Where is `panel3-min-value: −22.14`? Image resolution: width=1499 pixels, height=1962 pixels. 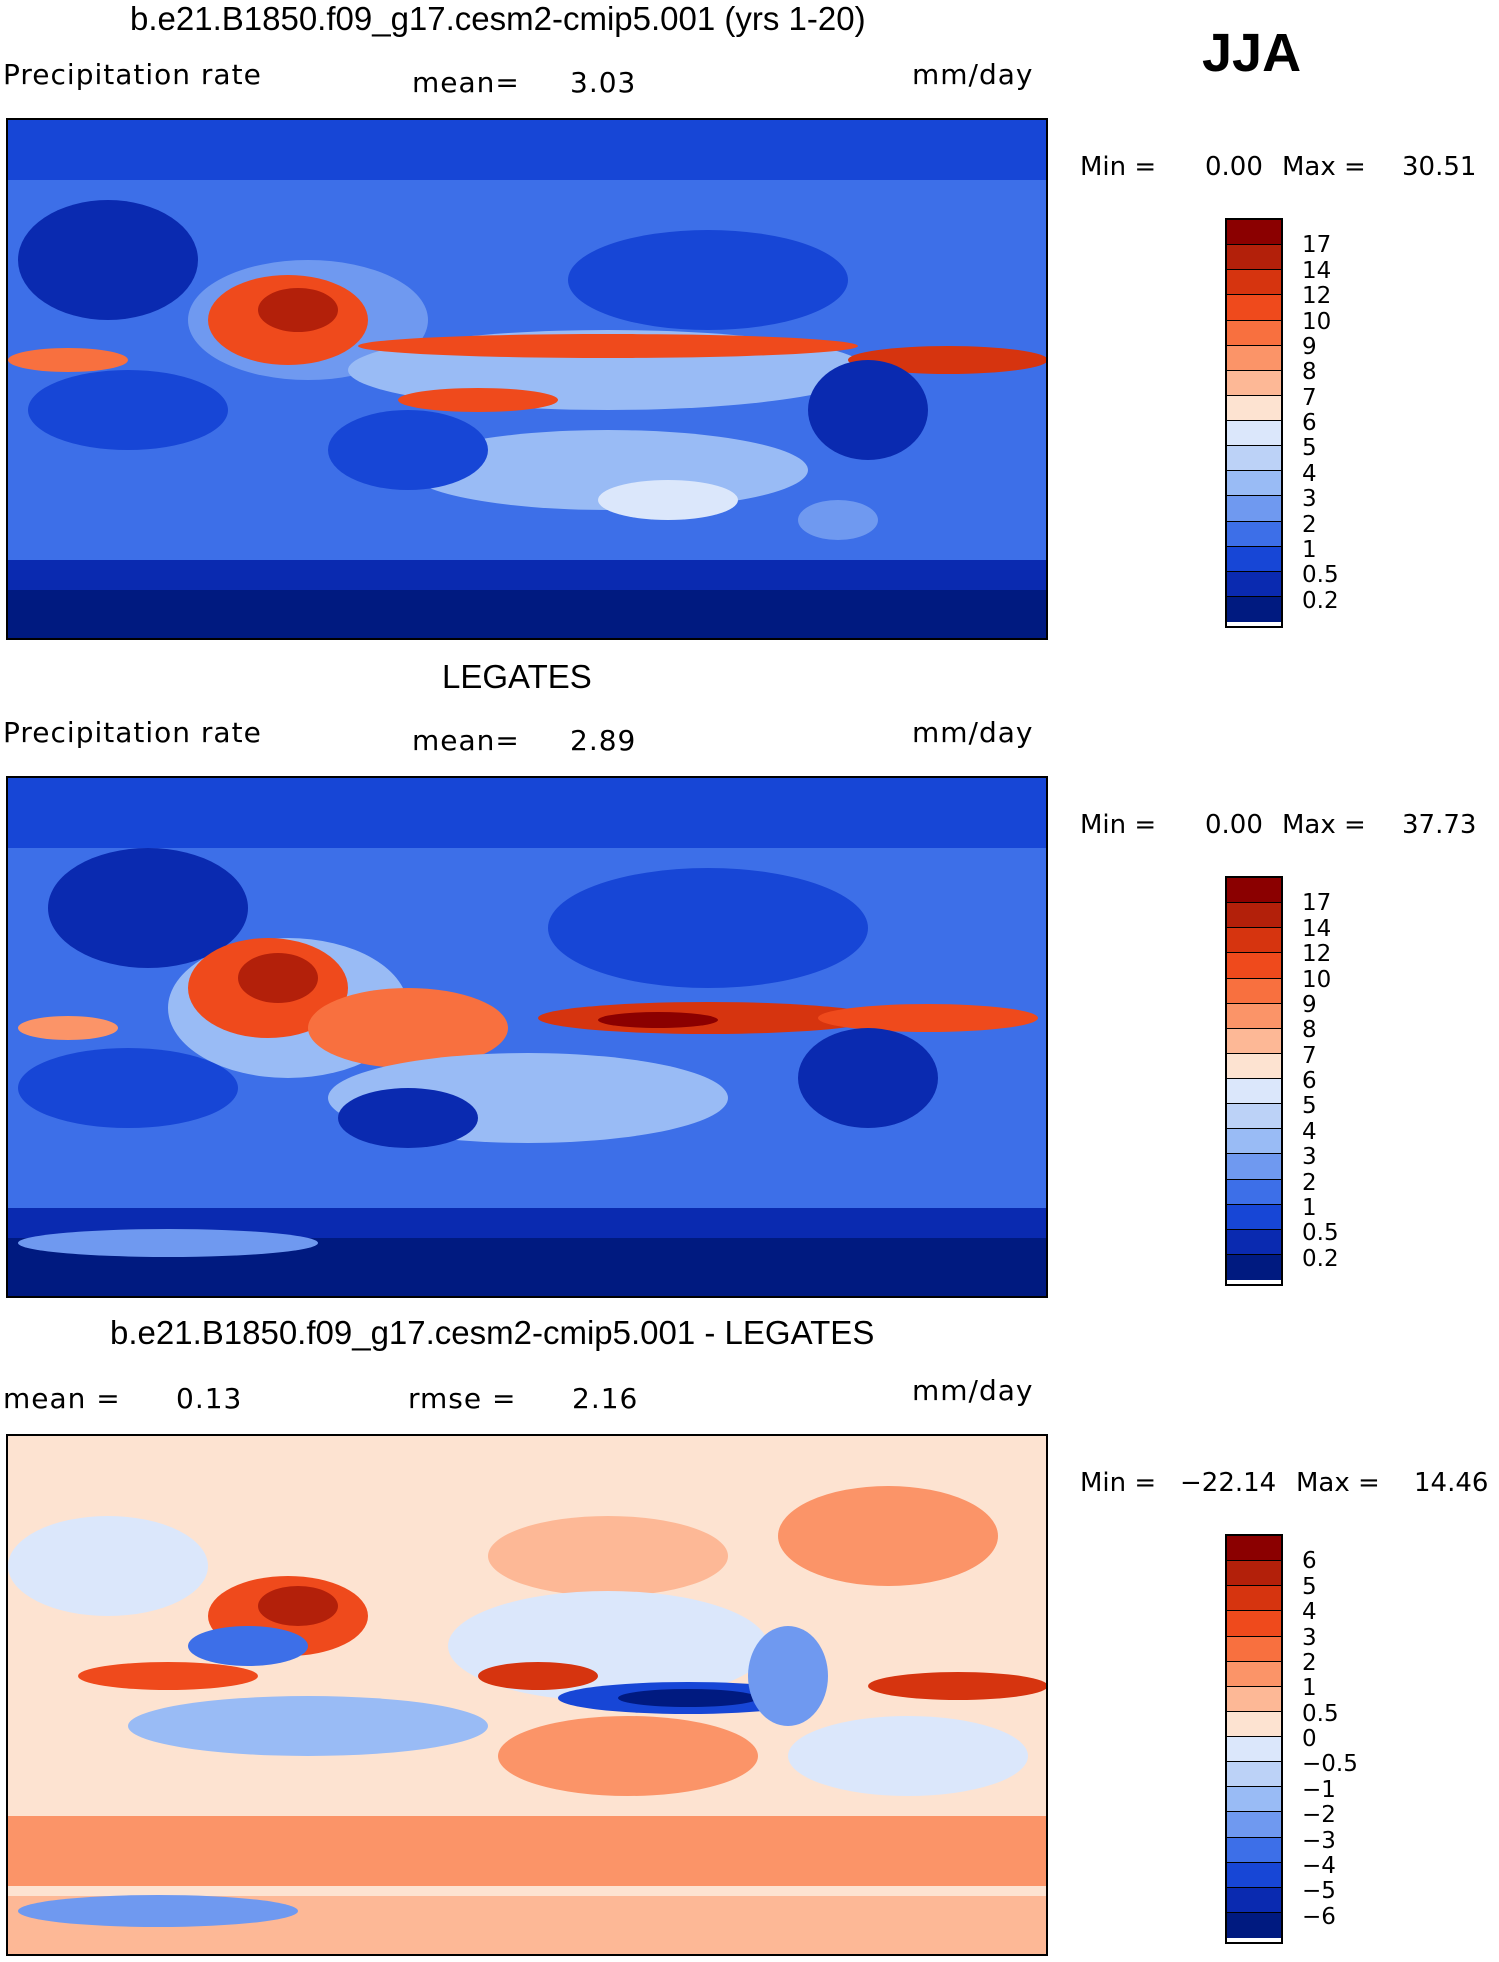 panel3-min-value: −22.14 is located at coordinates (1228, 1483).